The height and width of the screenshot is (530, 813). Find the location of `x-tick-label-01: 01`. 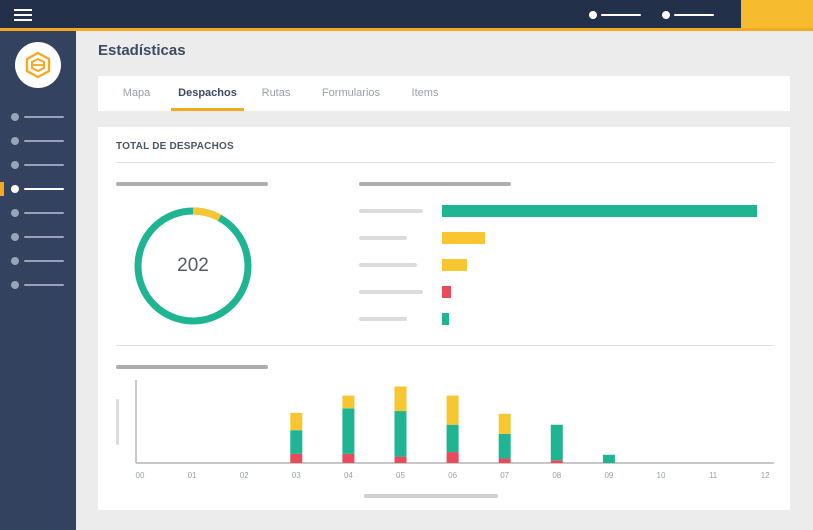

x-tick-label-01: 01 is located at coordinates (192, 475).